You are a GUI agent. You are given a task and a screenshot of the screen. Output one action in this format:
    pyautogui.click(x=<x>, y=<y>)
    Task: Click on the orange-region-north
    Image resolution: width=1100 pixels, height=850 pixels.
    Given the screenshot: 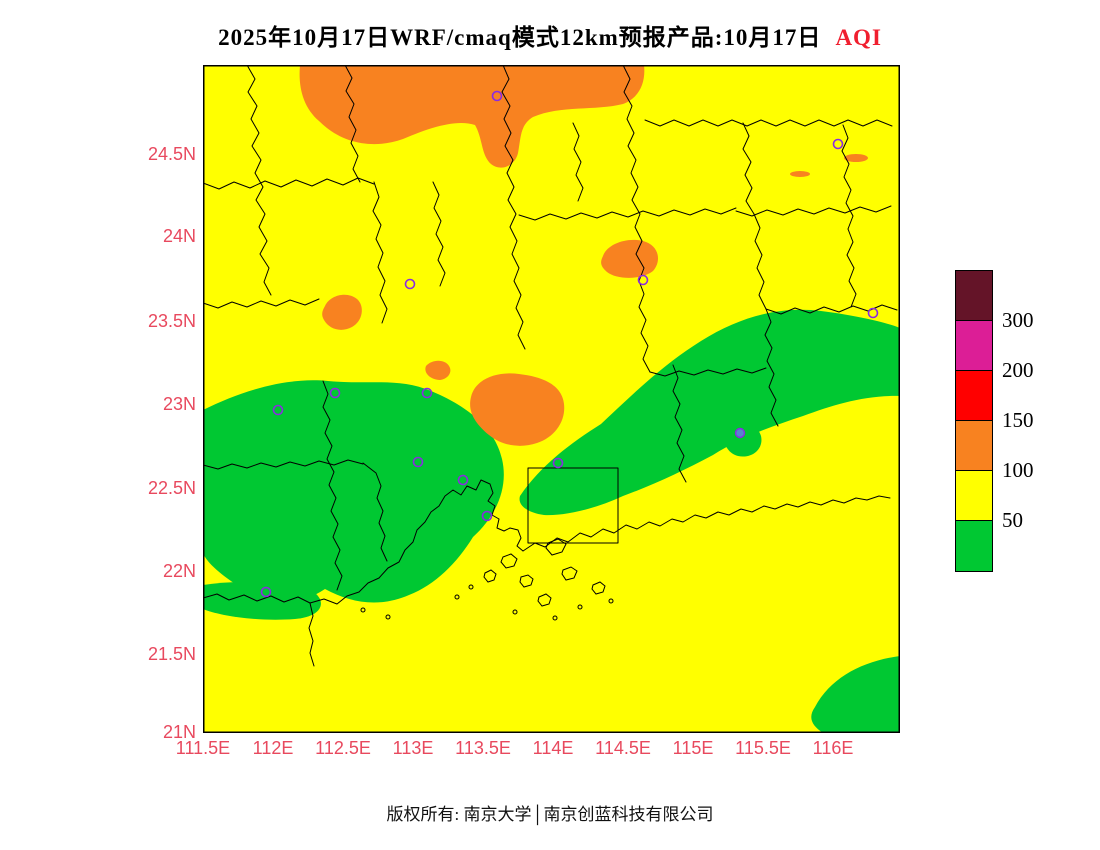 What is the action you would take?
    pyautogui.click(x=472, y=116)
    